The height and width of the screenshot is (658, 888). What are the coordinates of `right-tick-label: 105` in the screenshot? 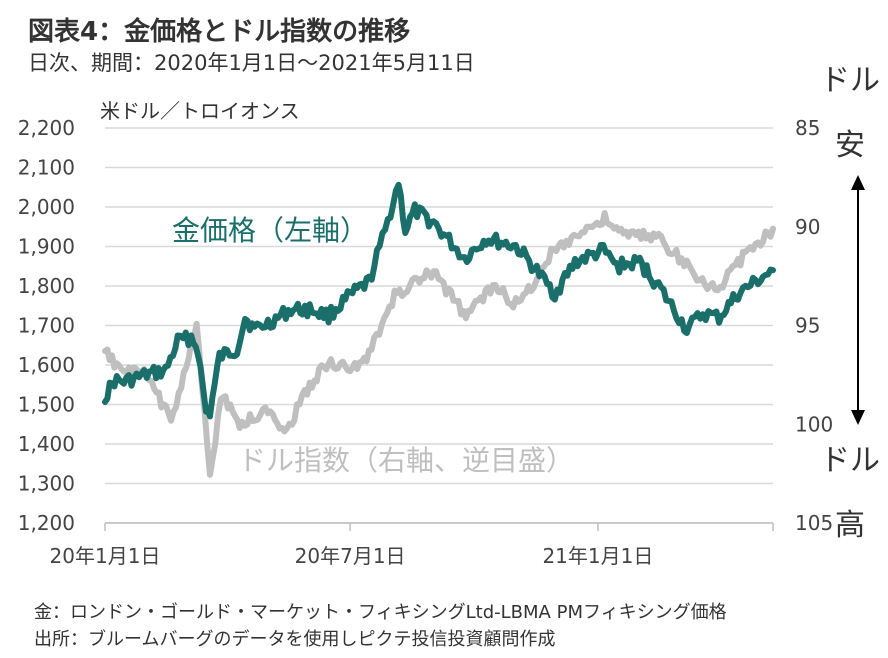 It's located at (814, 523).